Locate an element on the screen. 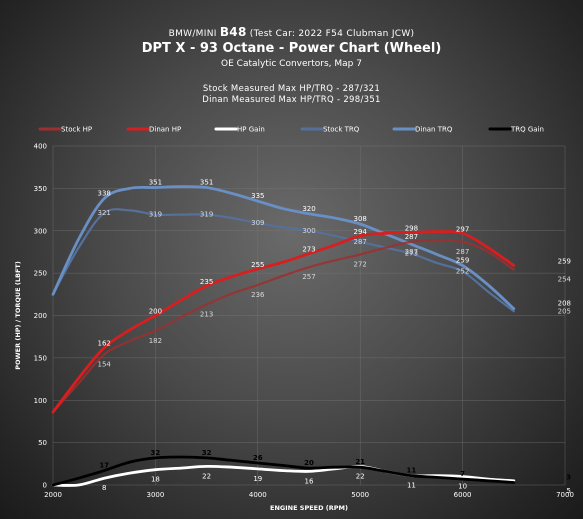  data-label-stock-trq: 273 is located at coordinates (411, 254).